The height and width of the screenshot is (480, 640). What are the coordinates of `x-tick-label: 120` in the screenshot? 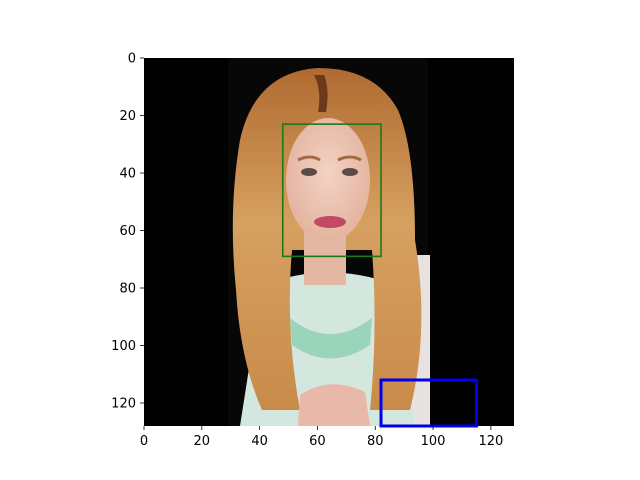 It's located at (490, 441).